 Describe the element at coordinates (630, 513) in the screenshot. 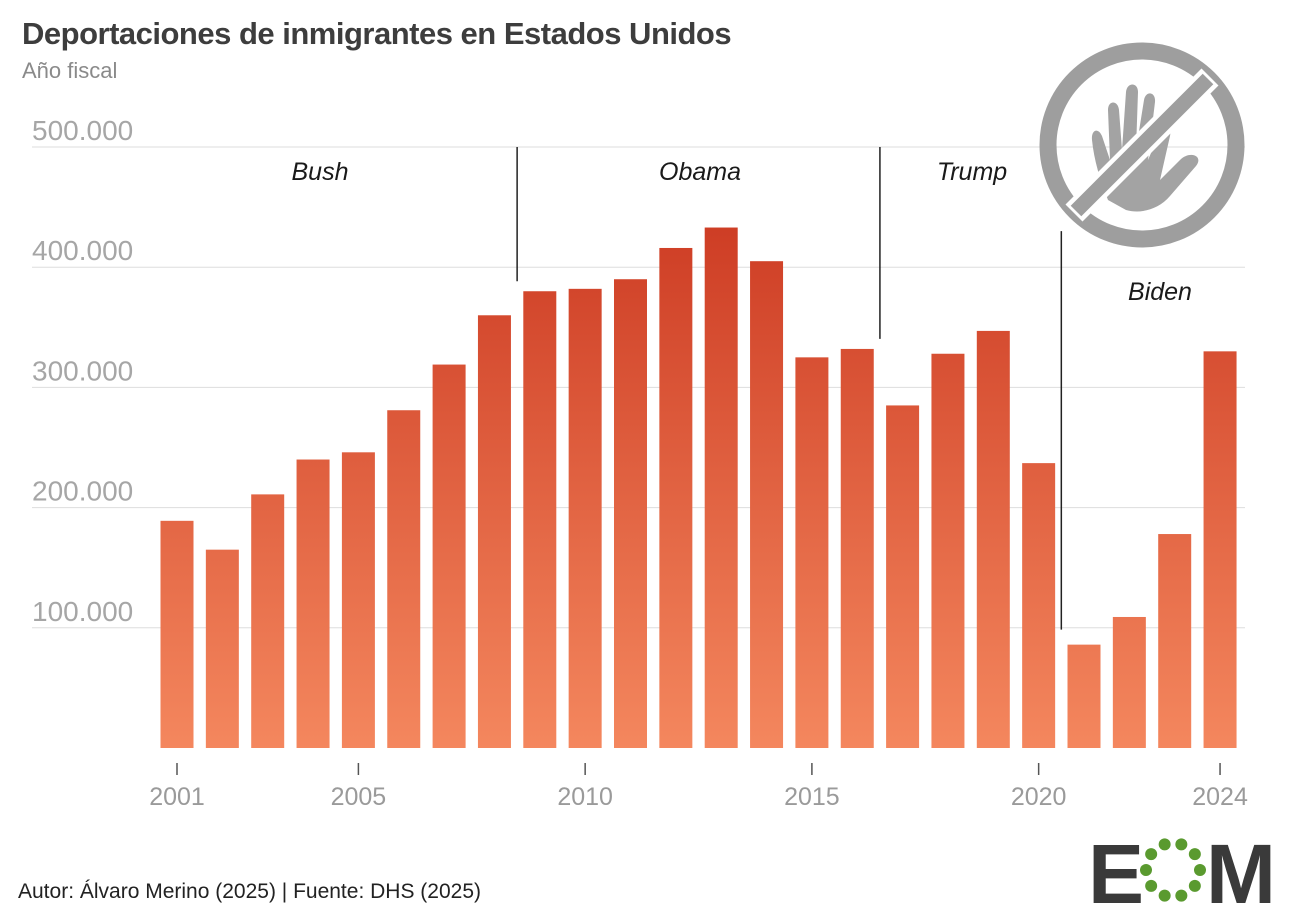

I see `bar-2011` at that location.